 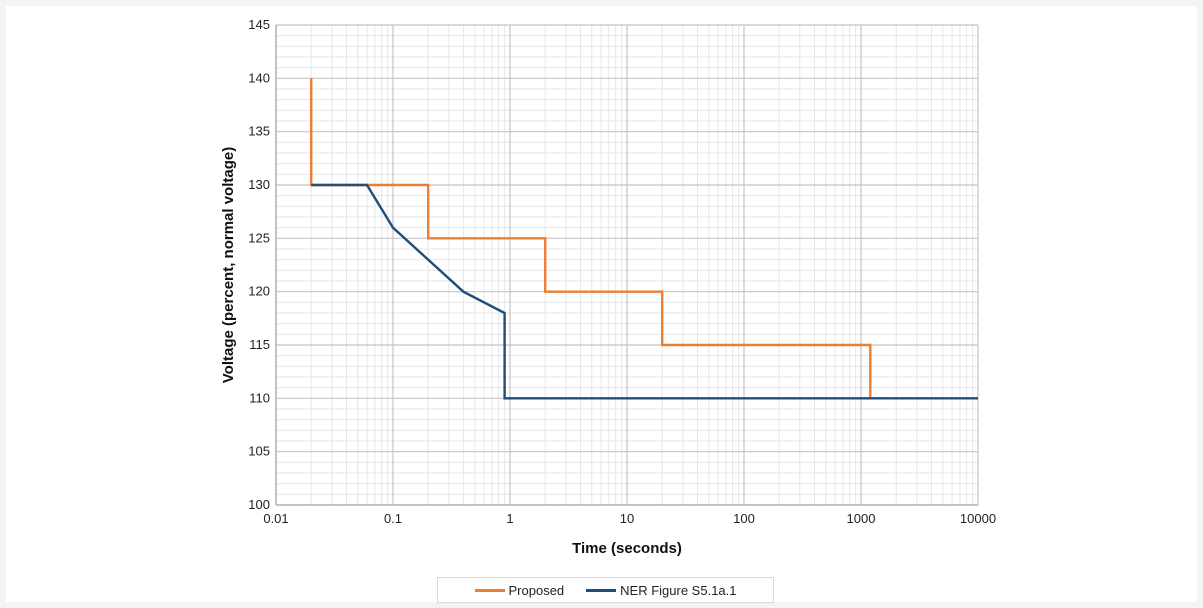 I want to click on y-tick-label: 120, so click(x=259, y=291).